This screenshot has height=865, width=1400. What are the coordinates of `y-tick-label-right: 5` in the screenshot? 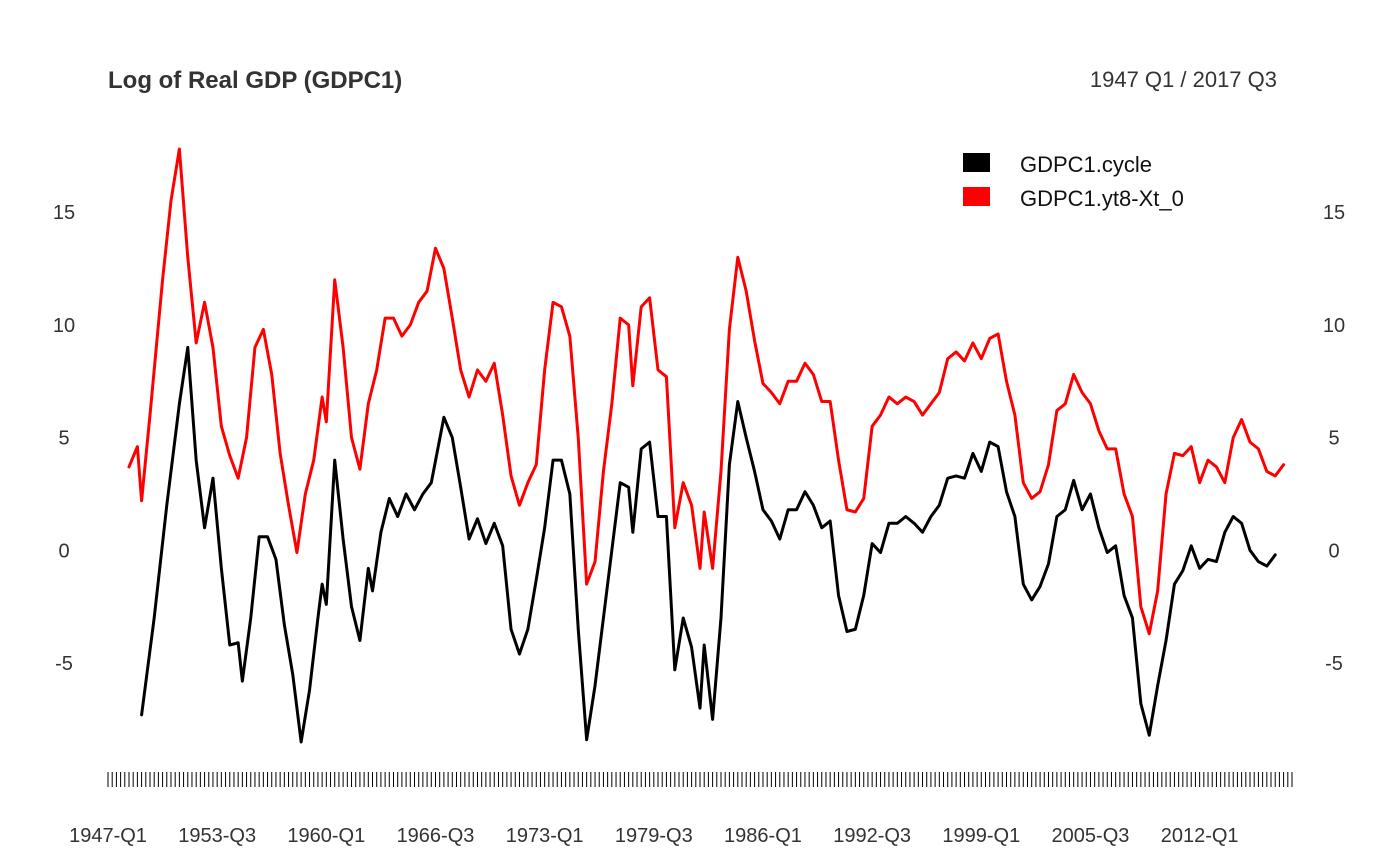 It's located at (1333, 439).